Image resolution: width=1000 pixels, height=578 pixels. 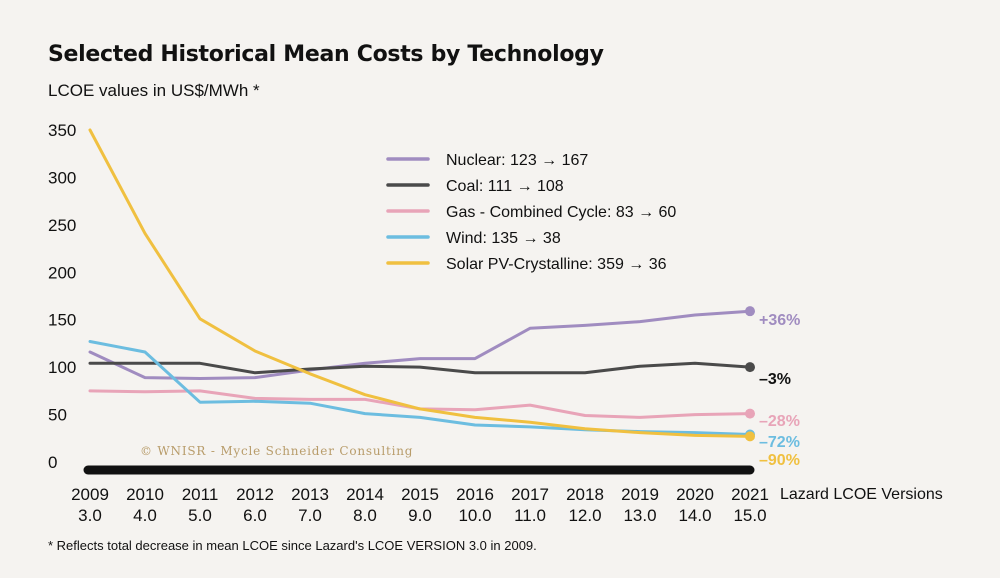 I want to click on x-tick-version: 9.0, so click(x=420, y=515).